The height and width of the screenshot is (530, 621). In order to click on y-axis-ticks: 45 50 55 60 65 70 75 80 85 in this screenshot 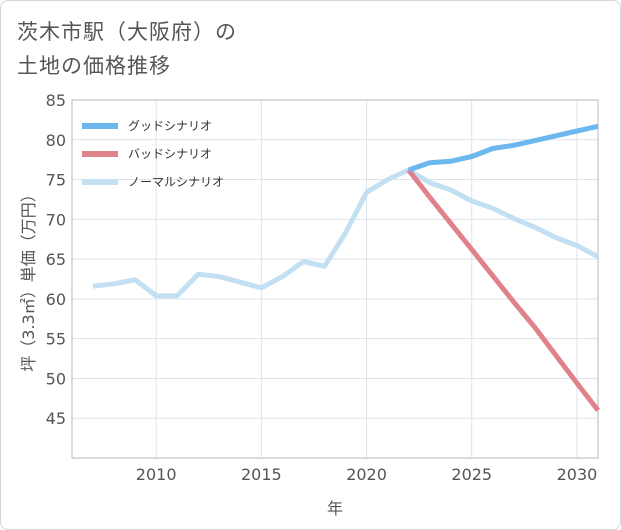, I will do `click(56, 259)`.